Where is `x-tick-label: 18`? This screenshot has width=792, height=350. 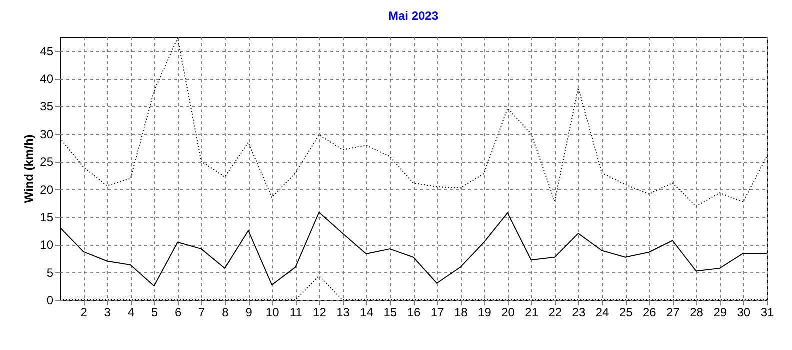
x-tick-label: 18 is located at coordinates (461, 313).